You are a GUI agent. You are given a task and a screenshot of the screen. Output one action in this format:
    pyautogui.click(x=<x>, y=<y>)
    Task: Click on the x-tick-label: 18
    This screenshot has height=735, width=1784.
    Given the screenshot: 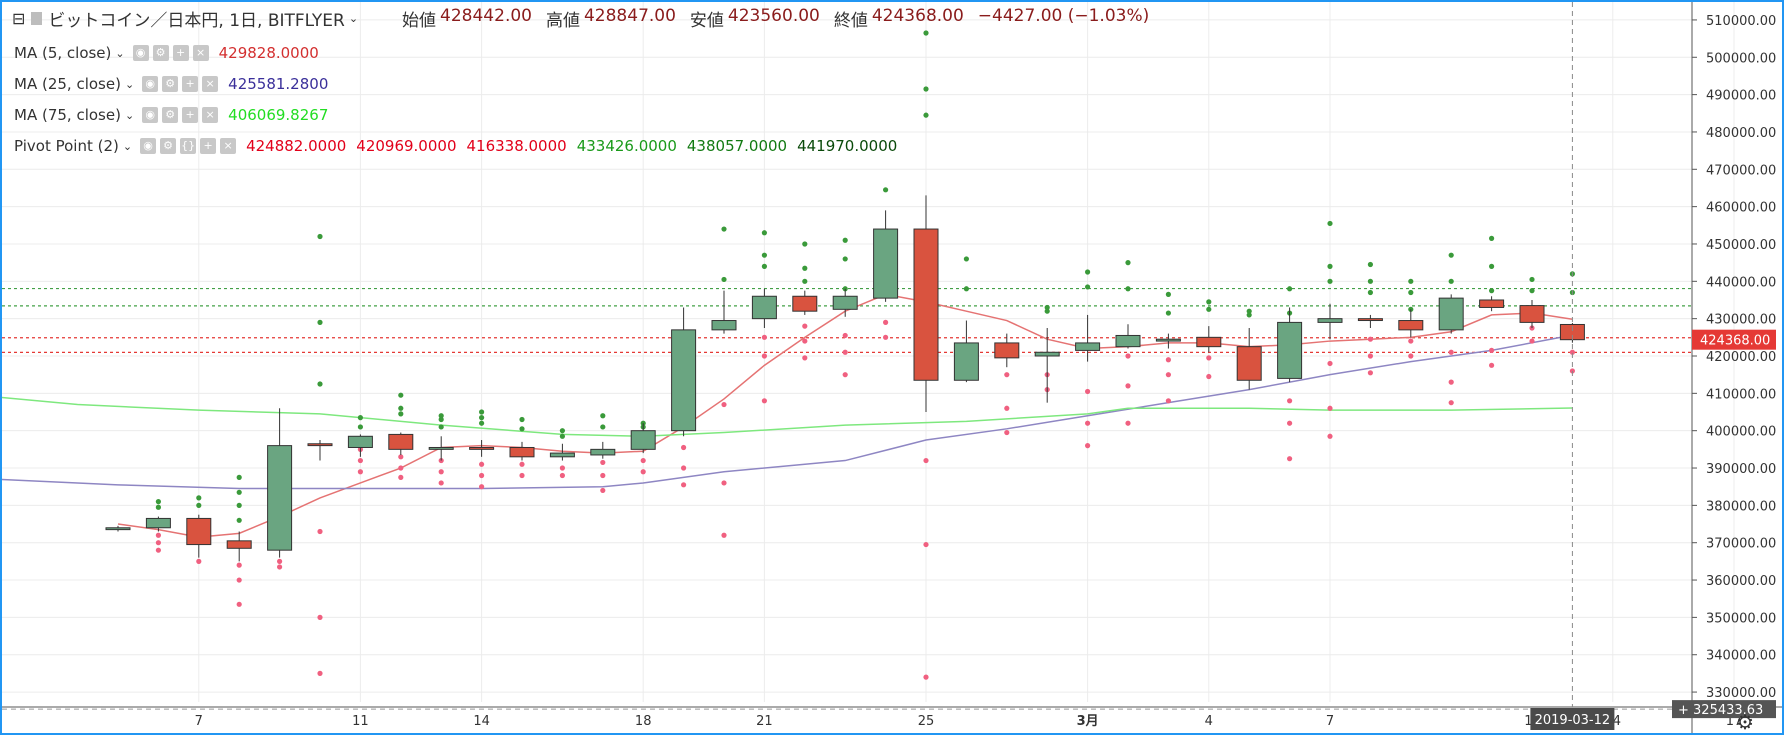 What is the action you would take?
    pyautogui.click(x=643, y=721)
    